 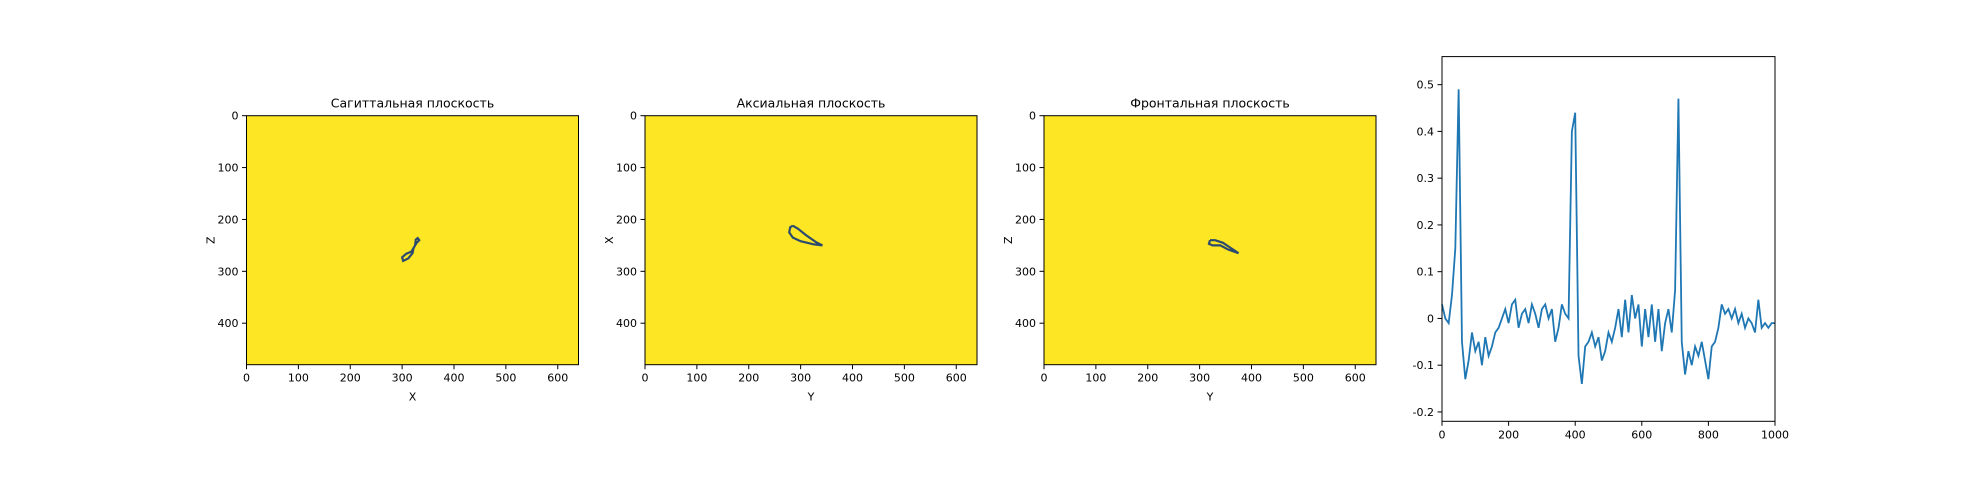 I want to click on line, so click(x=1608, y=237).